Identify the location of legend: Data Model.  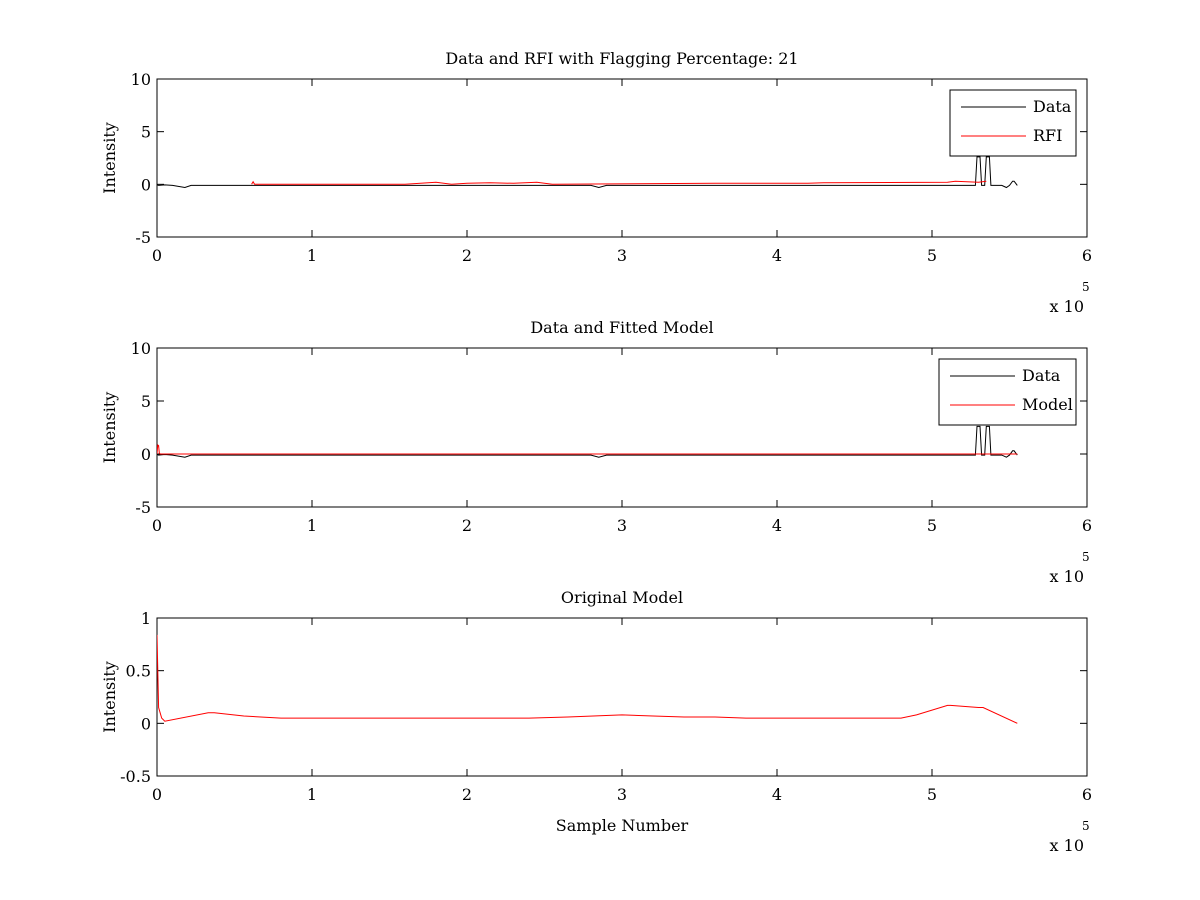
(1007, 392).